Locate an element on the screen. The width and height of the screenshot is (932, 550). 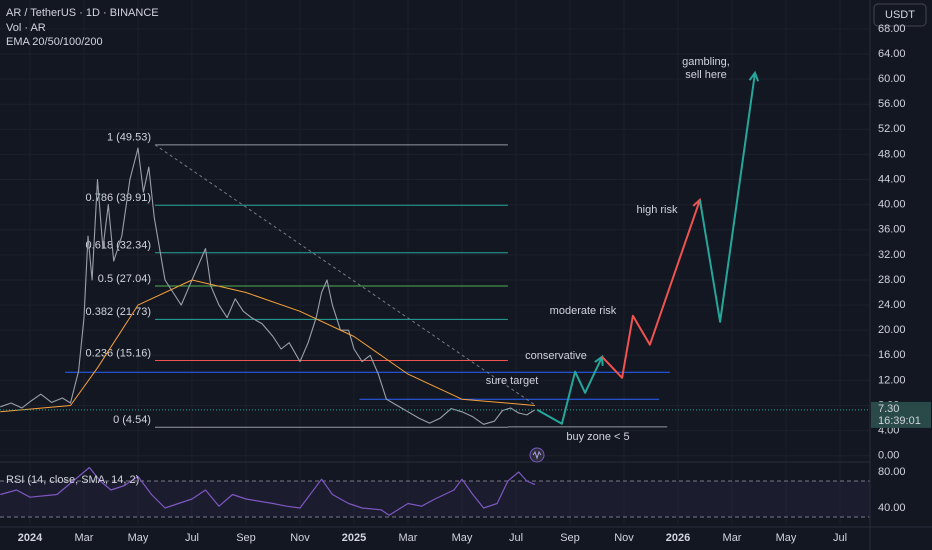
annotation: sure target is located at coordinates (512, 381).